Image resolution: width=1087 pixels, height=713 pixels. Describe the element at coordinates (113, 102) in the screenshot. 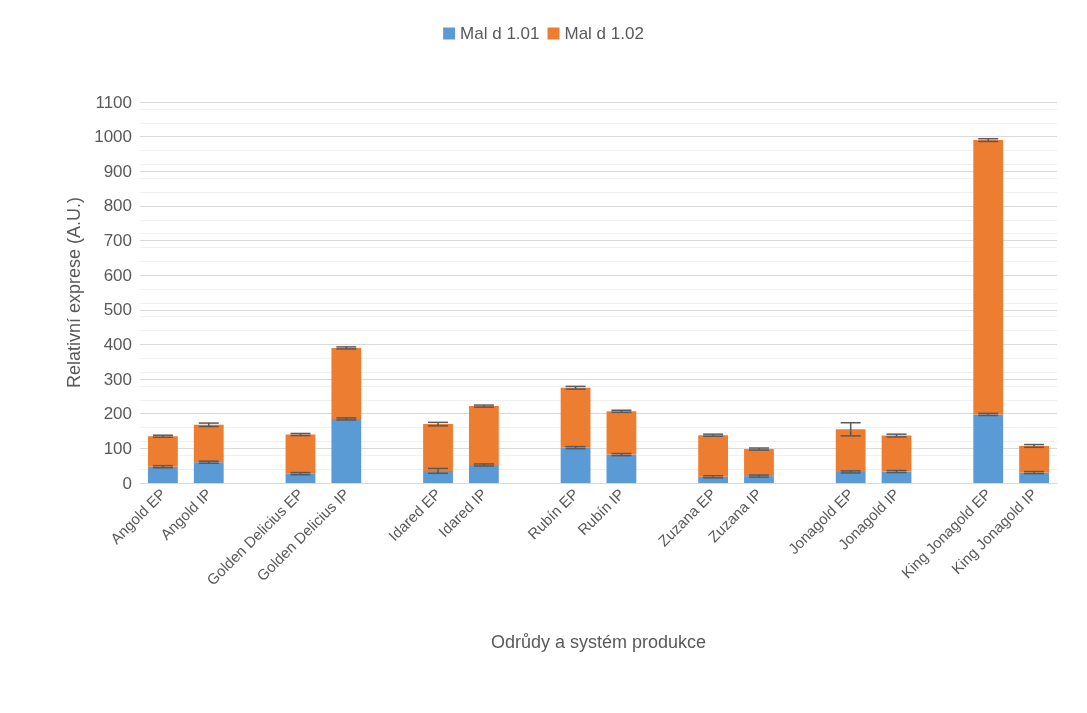

I see `y-tick-label: 1100` at that location.